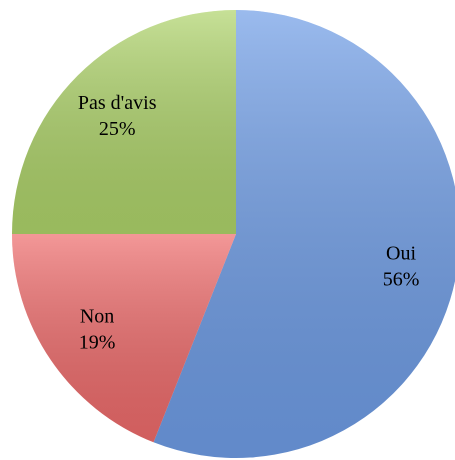  I want to click on slice-value-label: 25%, so click(117, 129).